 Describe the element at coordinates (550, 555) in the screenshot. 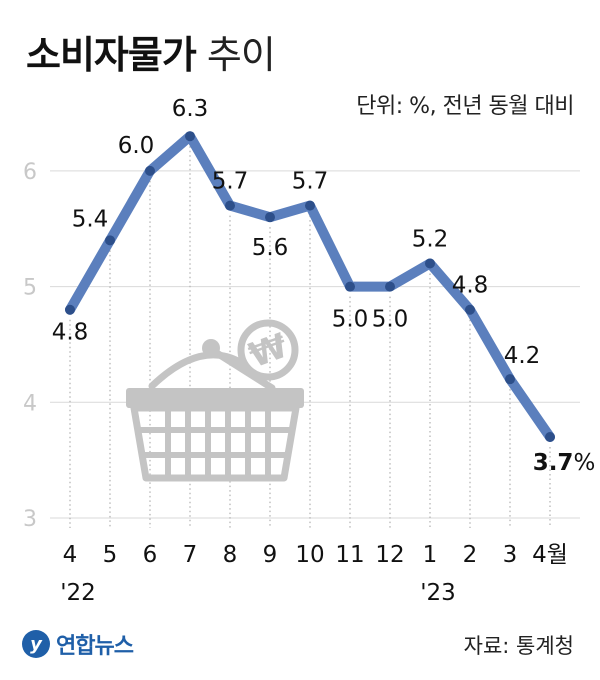

I see `x-tick-label: 4월` at that location.